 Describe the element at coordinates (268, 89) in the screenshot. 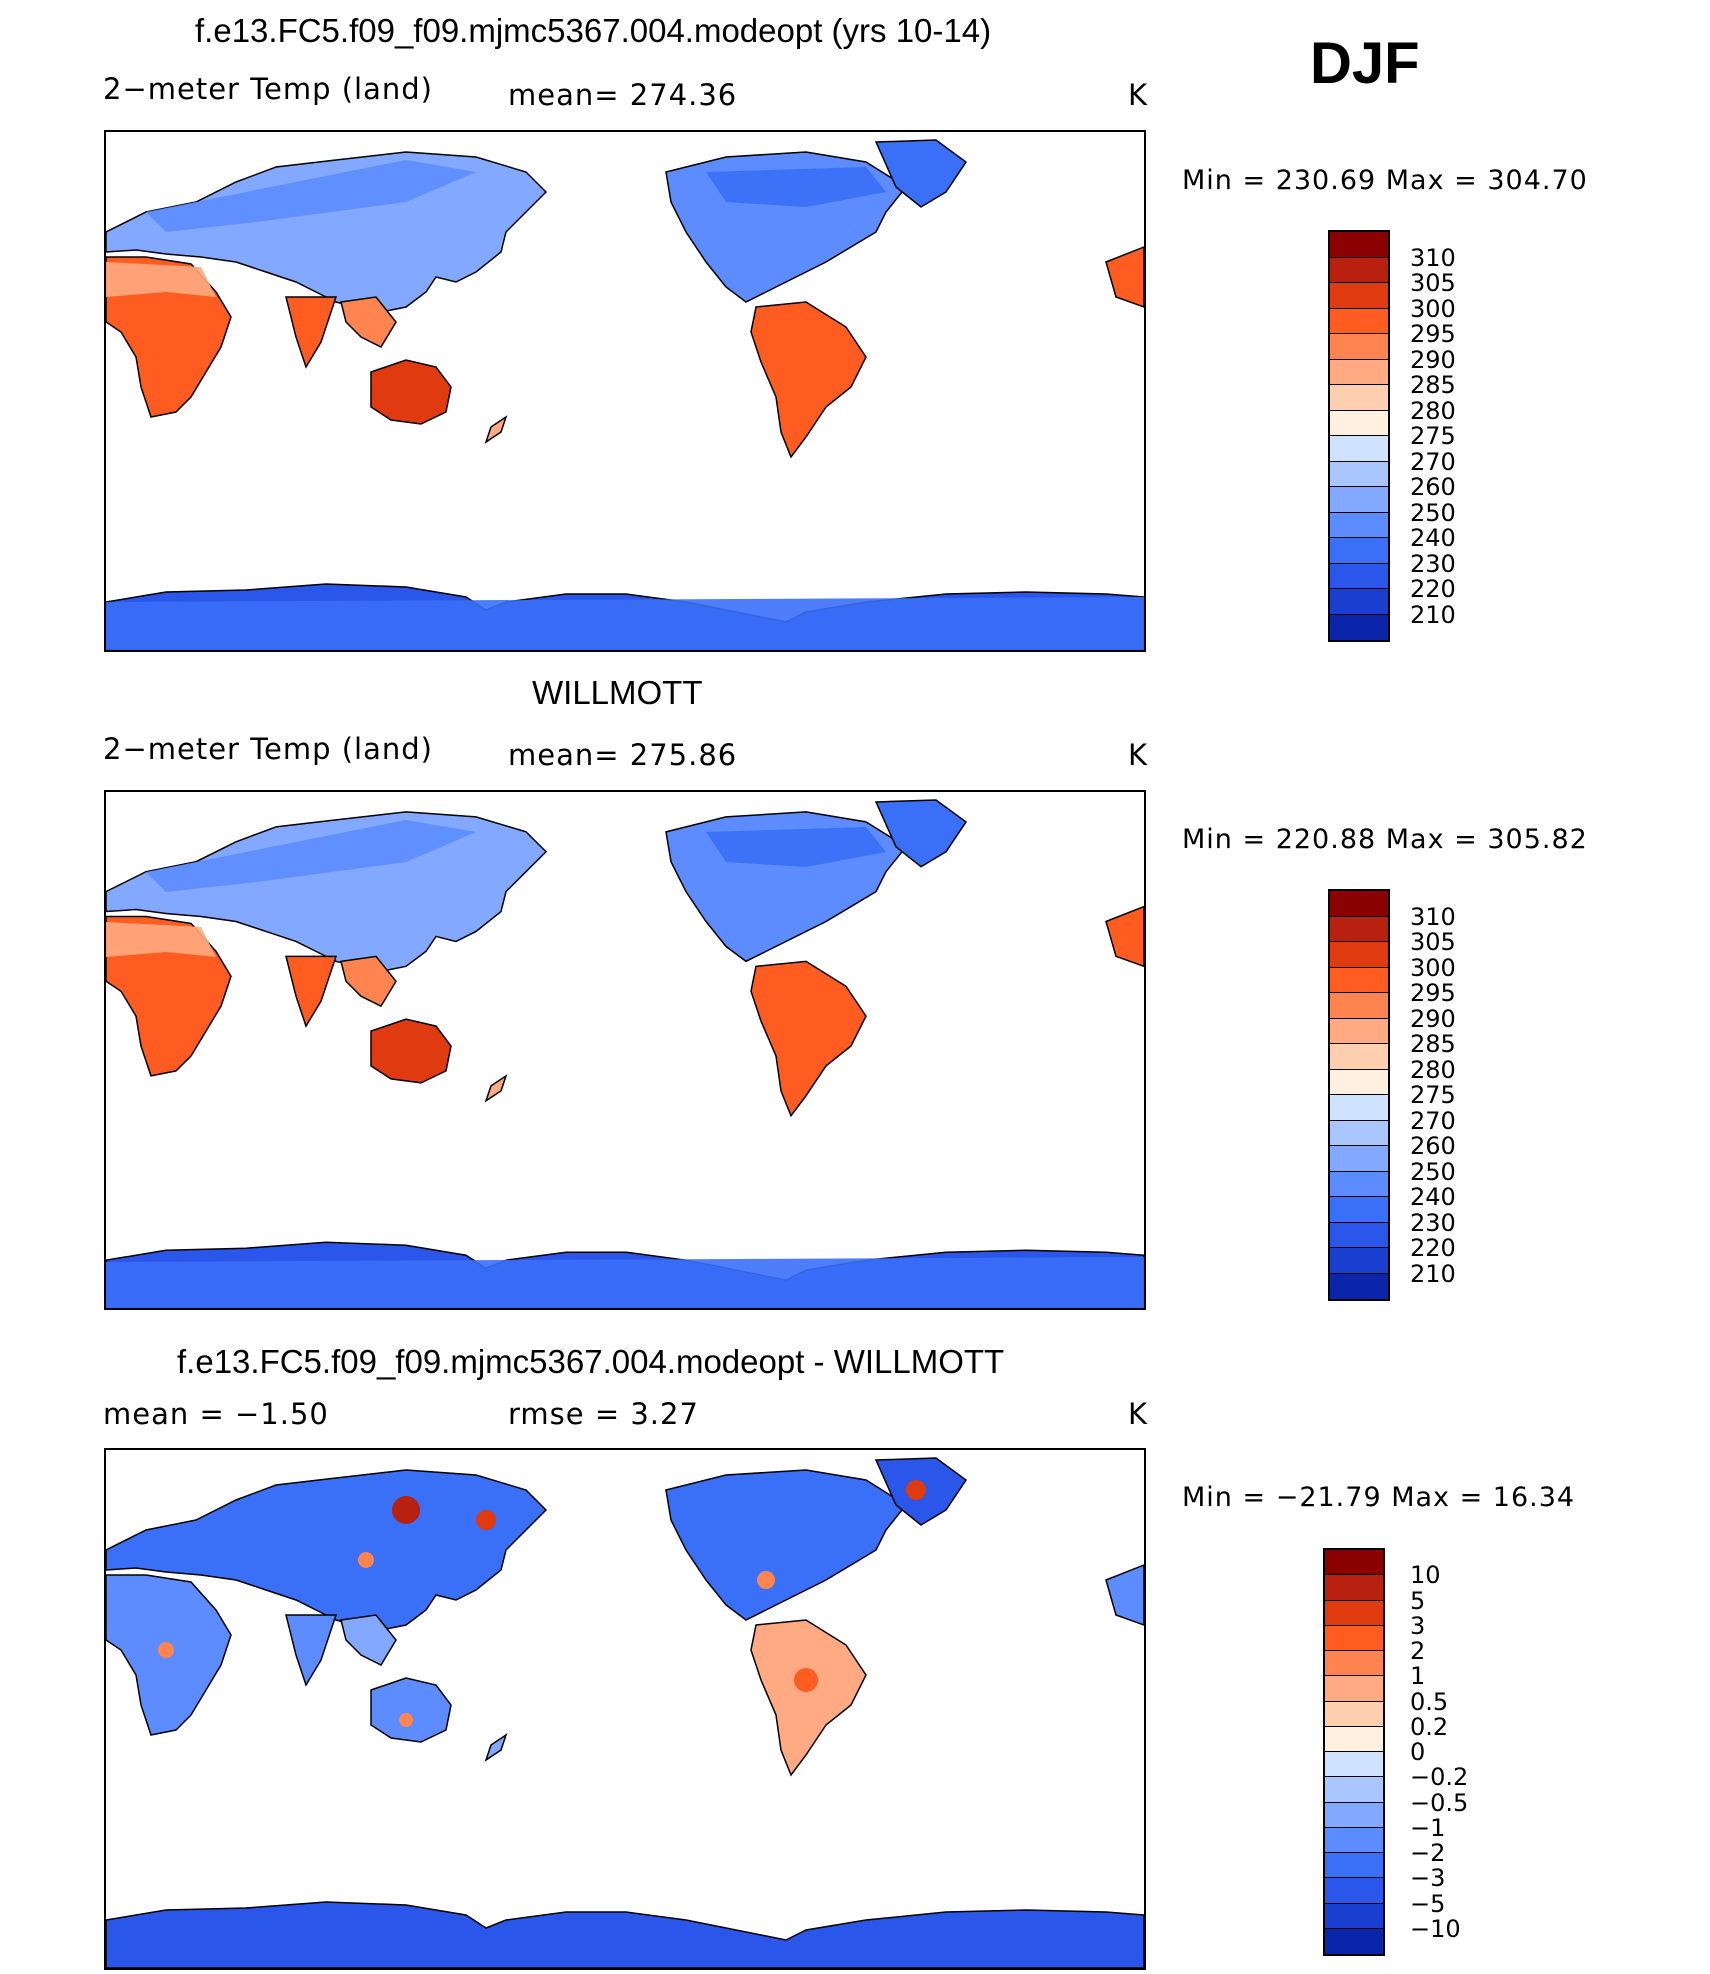

I see `panel1-variable-label: 2−meter Temp (land)` at that location.